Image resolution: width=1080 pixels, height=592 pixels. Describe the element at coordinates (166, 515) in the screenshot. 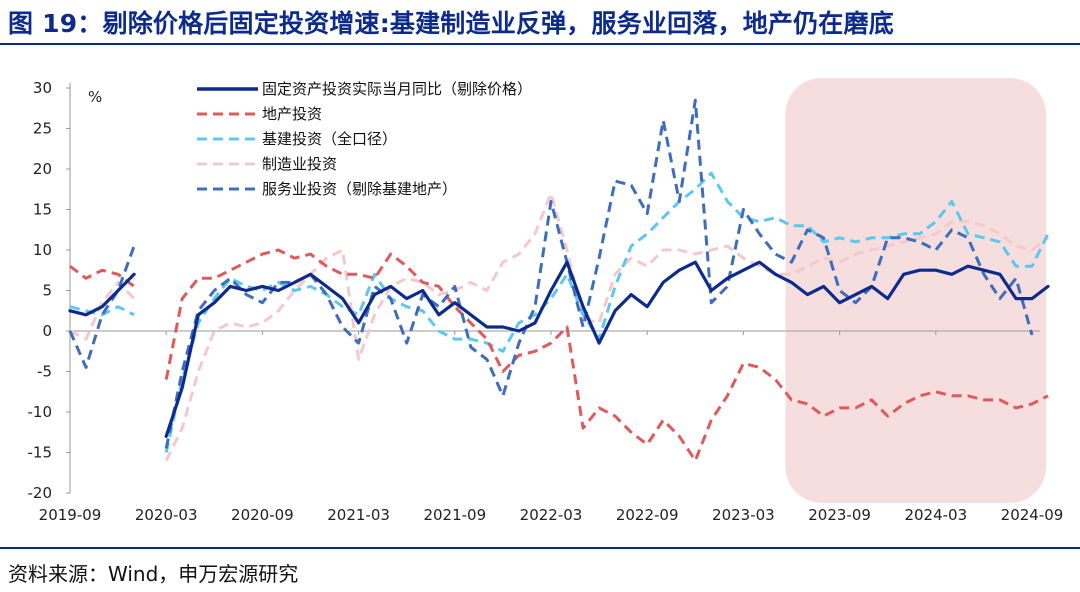

I see `x-tick-label: 2020-03` at that location.